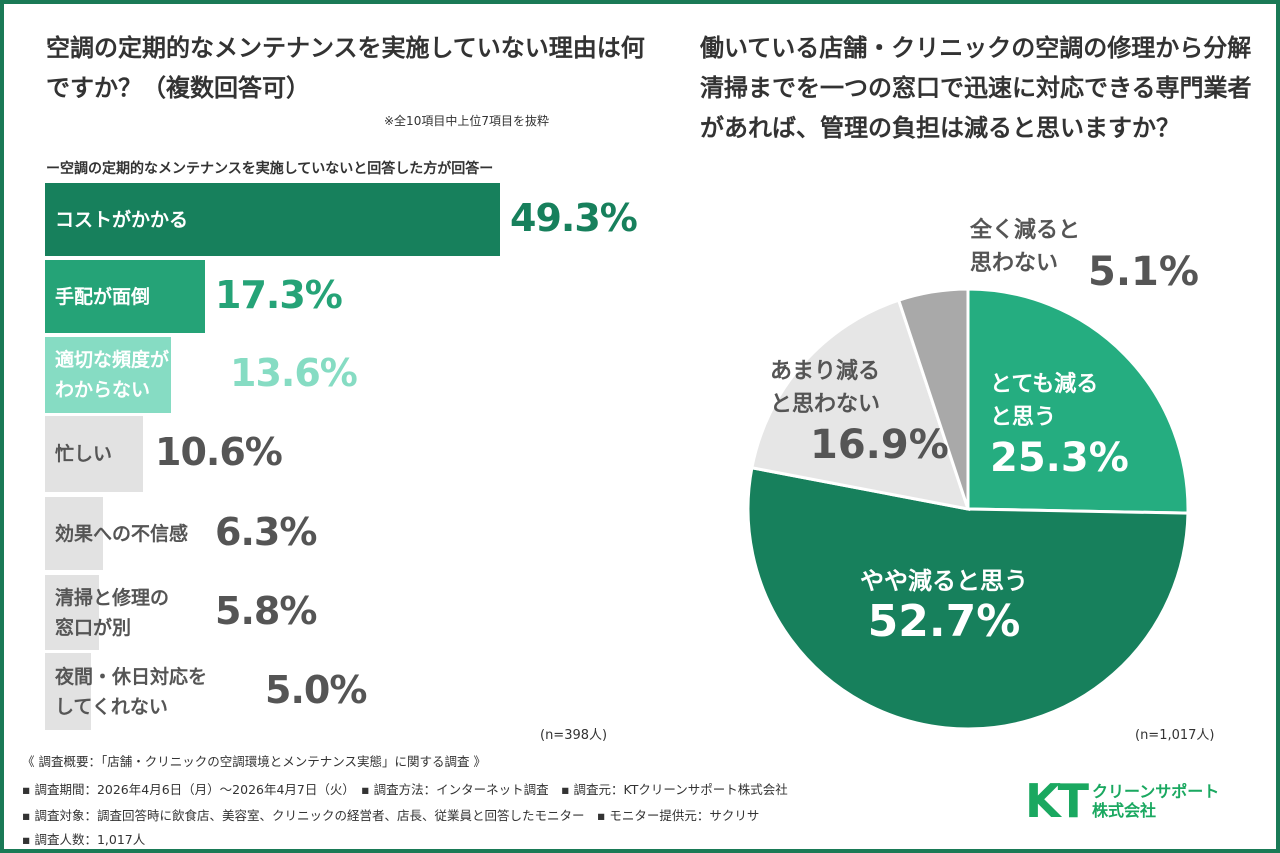 This screenshot has height=853, width=1280. What do you see at coordinates (103, 296) in the screenshot?
I see `bar-label: 手配が面倒` at bounding box center [103, 296].